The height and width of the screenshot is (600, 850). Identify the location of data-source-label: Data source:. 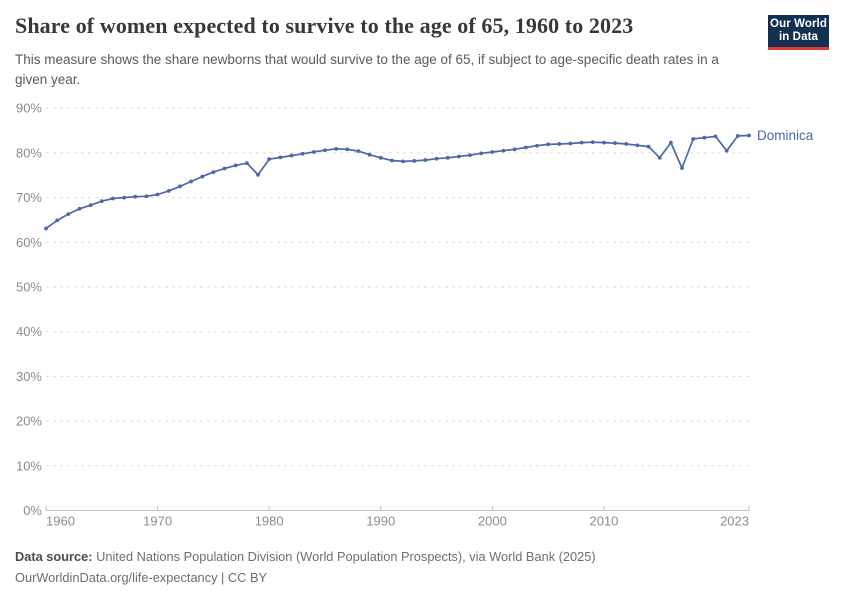
(54, 556).